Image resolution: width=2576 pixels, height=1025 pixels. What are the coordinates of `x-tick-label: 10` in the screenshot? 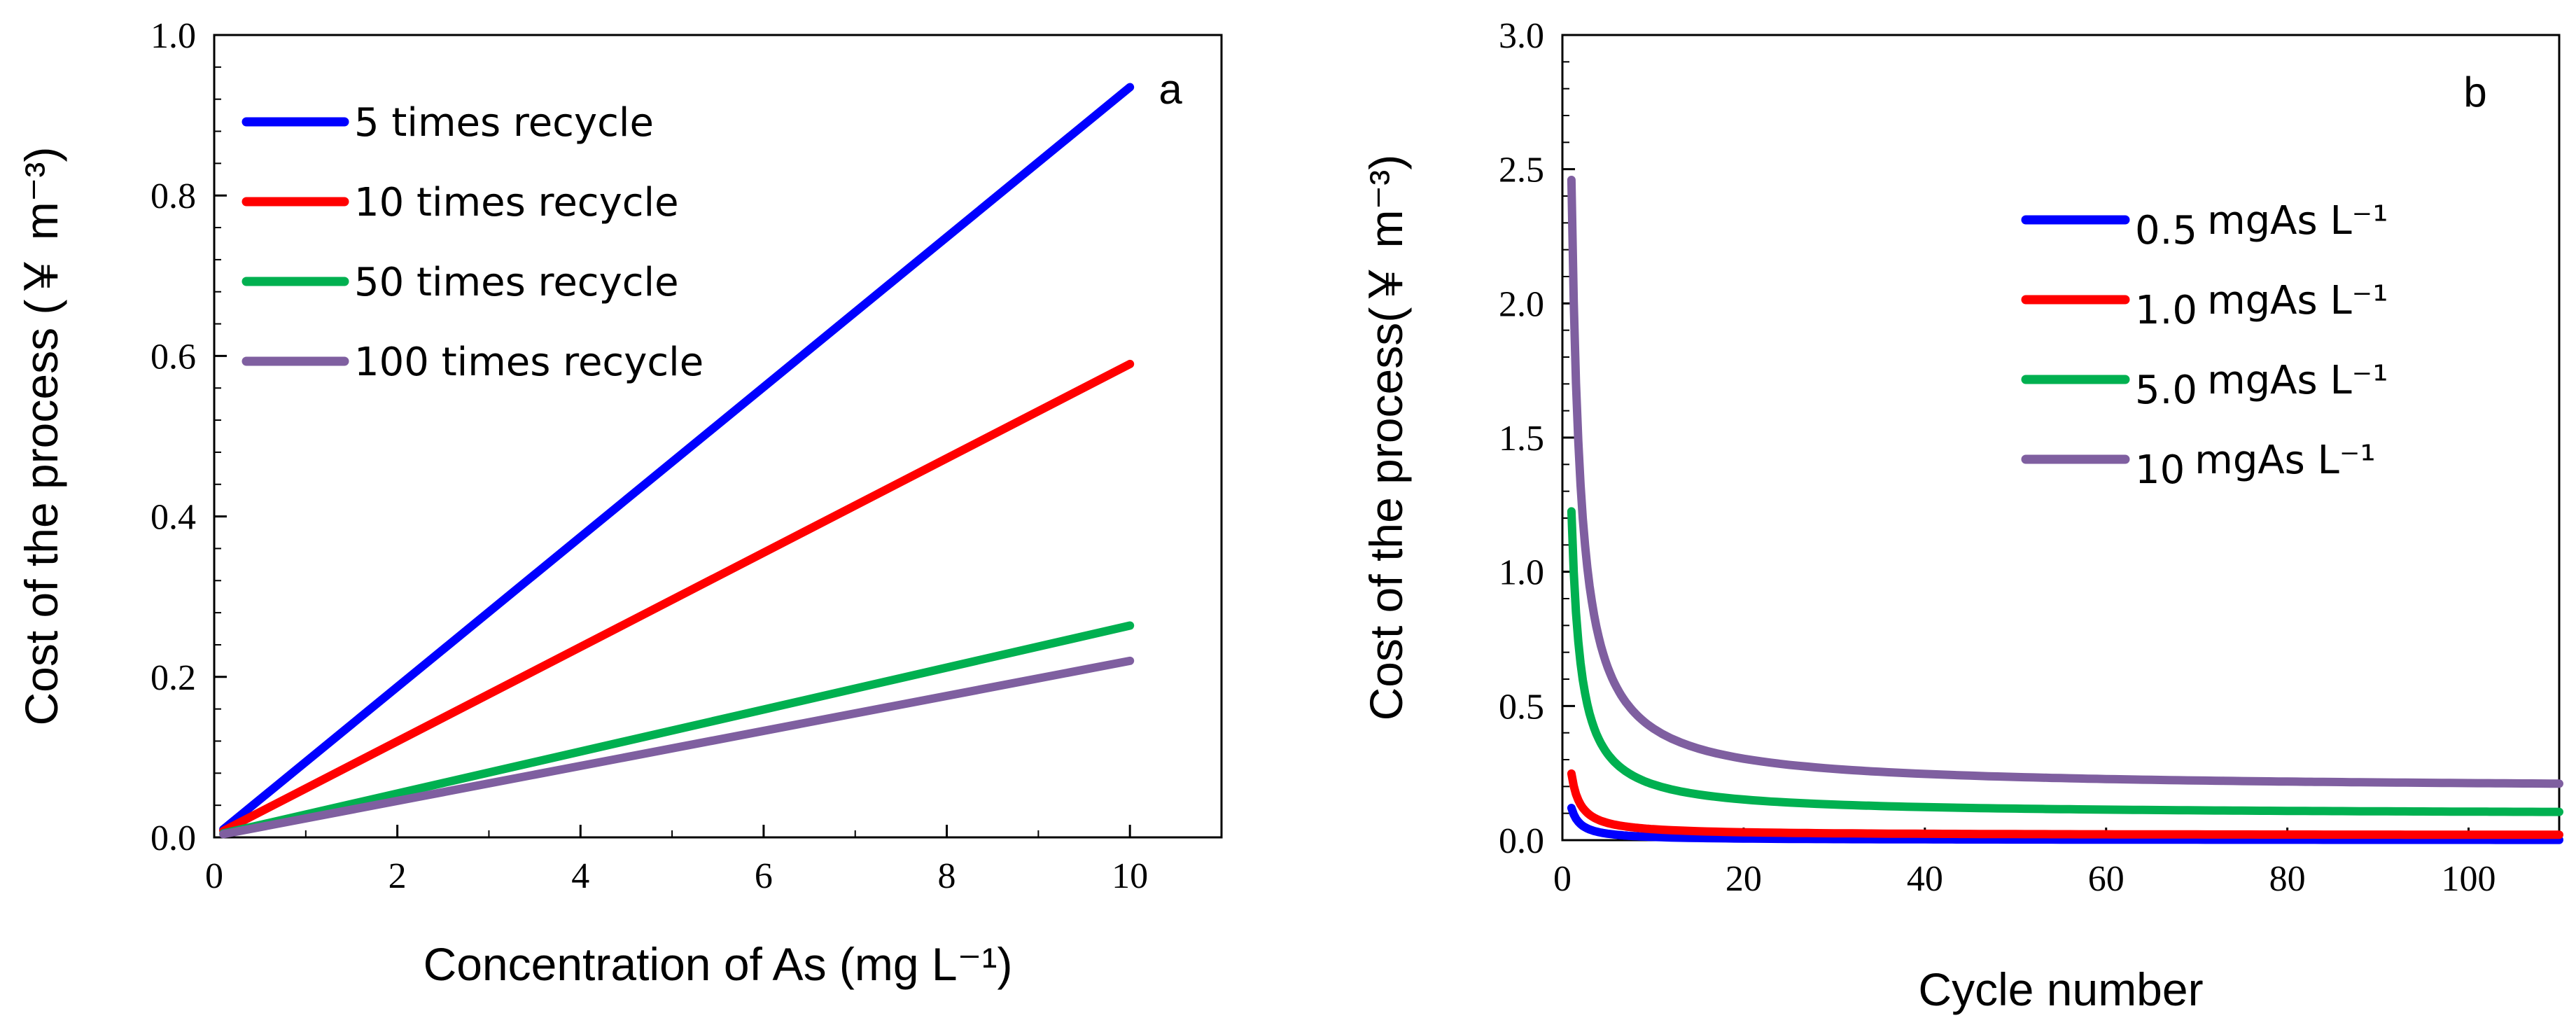 It's located at (1130, 876).